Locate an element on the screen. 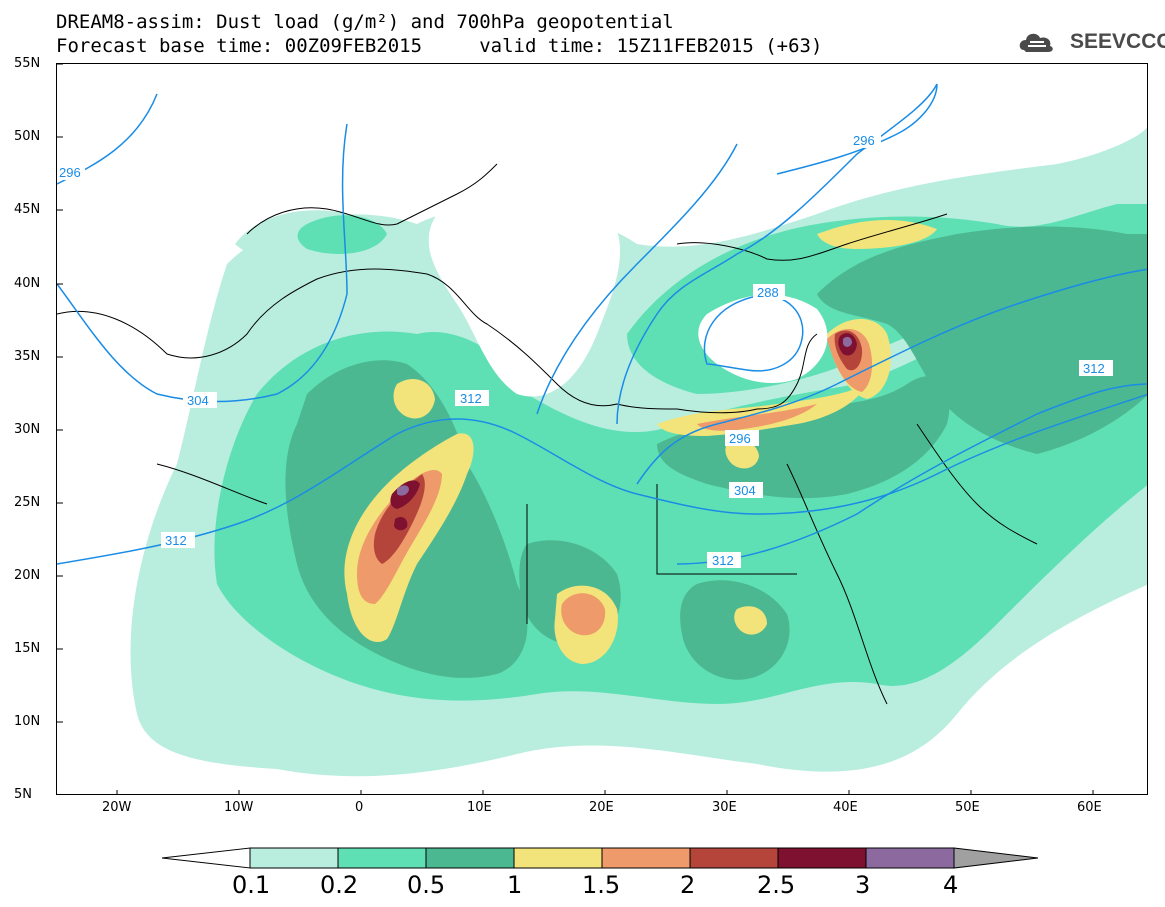  lon-label-0: 0 is located at coordinates (359, 807).